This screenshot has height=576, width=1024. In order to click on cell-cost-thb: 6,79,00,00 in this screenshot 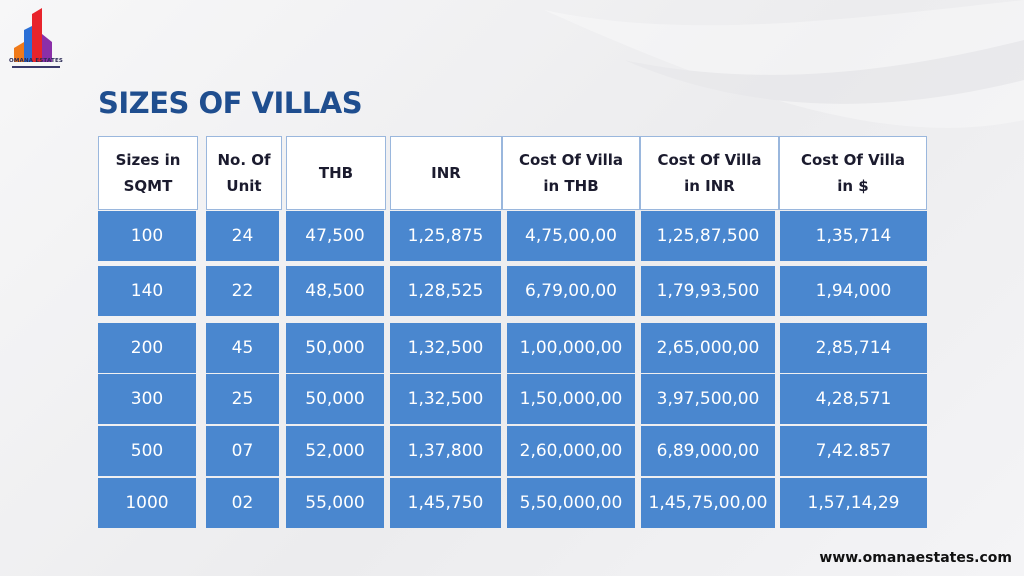, I will do `click(571, 291)`.